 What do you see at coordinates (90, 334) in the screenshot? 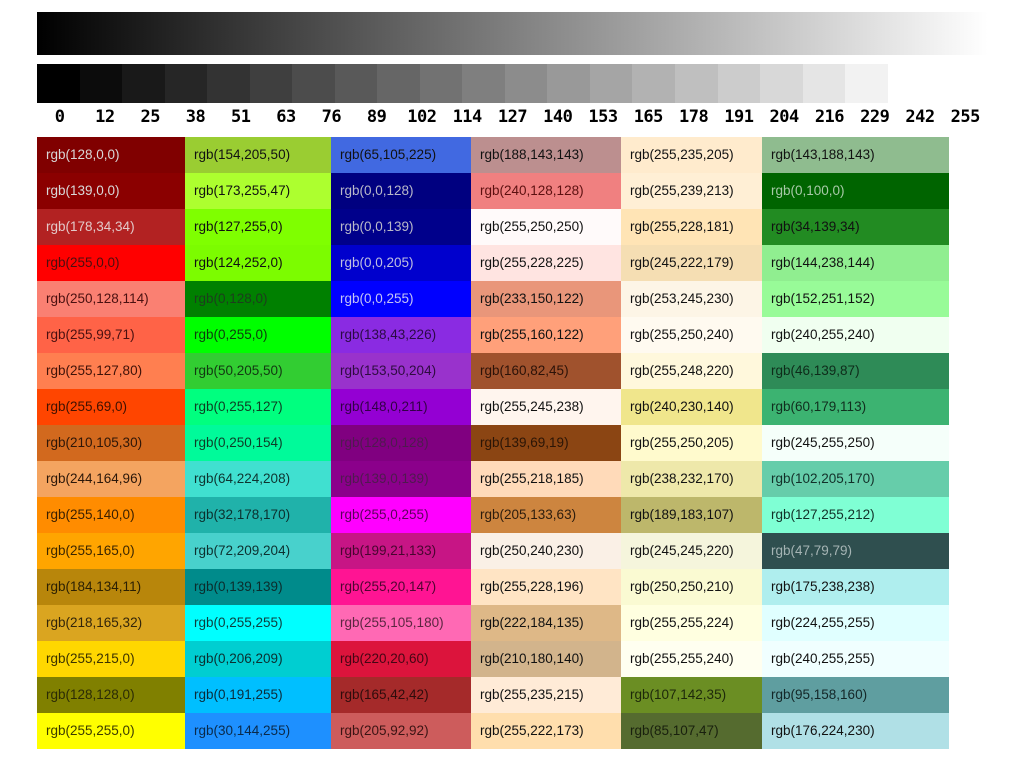
I see `color-swatch-label: rgb(255,99,71)` at bounding box center [90, 334].